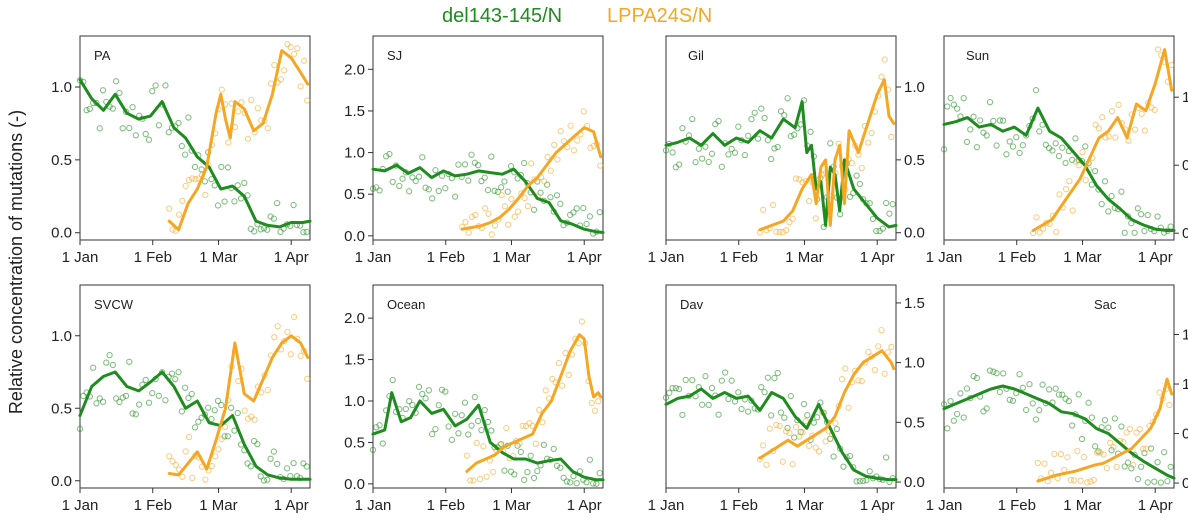 The width and height of the screenshot is (1188, 523). I want to click on panel-svcw: SVCW 0.0 0.5 1.0 1 Jan 1 Feb 1 Mar 1 Apr, so click(181, 399).